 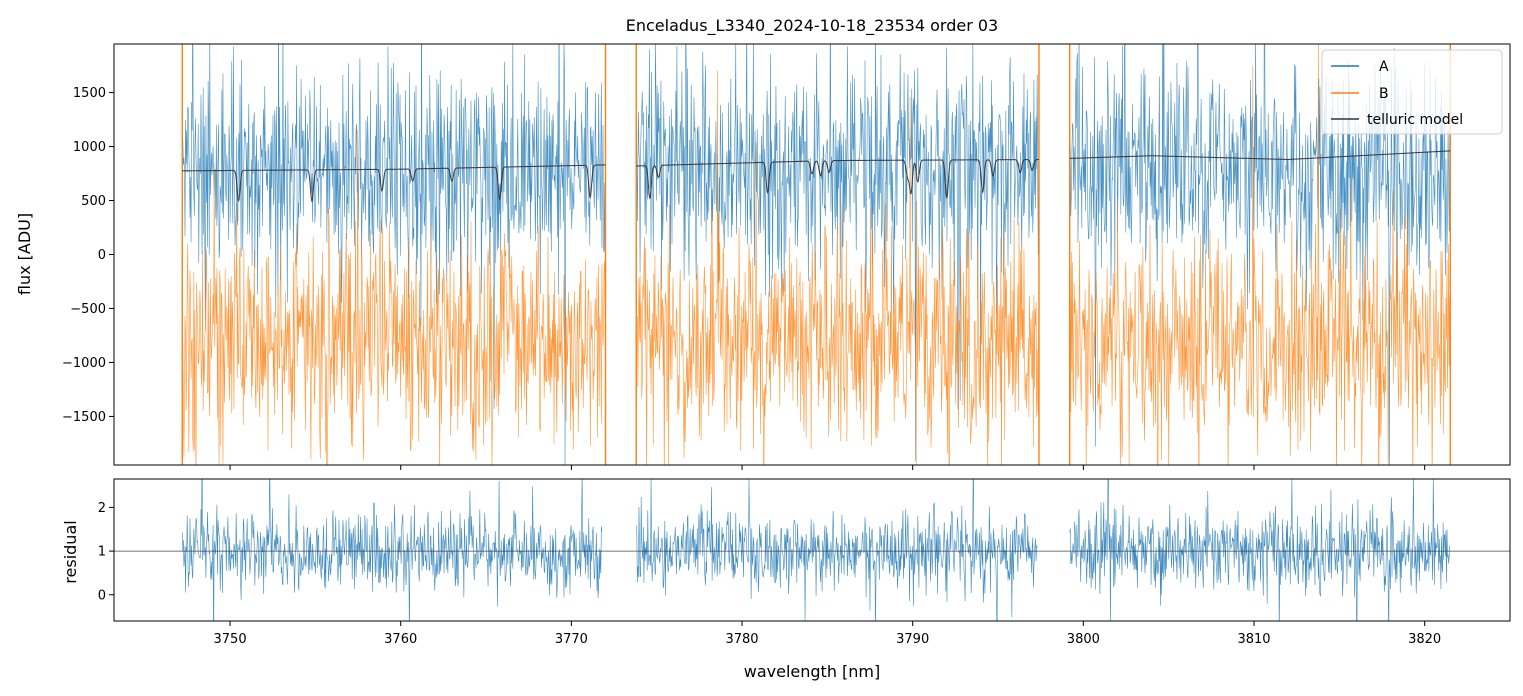 I want to click on flux-y-axis-label: flux [ADU], so click(x=24, y=254).